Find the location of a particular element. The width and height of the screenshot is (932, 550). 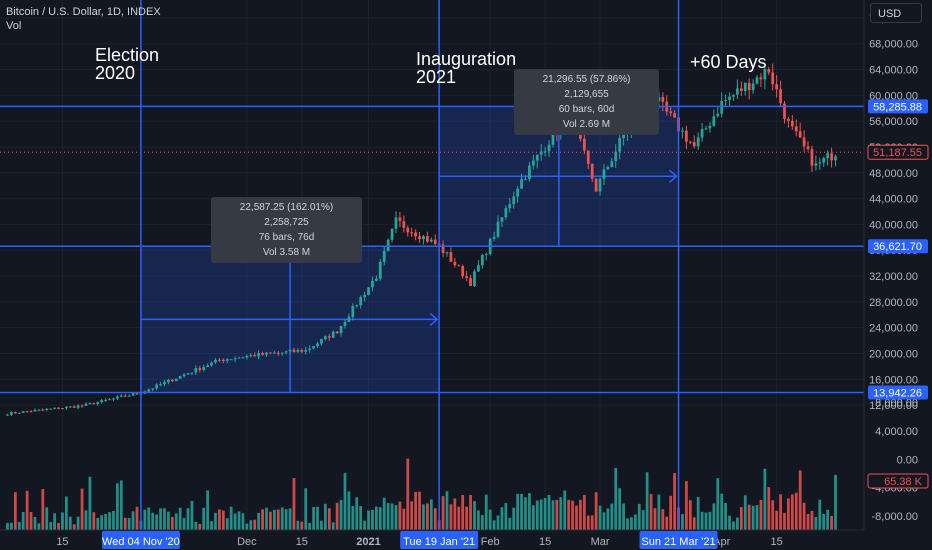

price-tick-label: 40,000.00 is located at coordinates (893, 225).